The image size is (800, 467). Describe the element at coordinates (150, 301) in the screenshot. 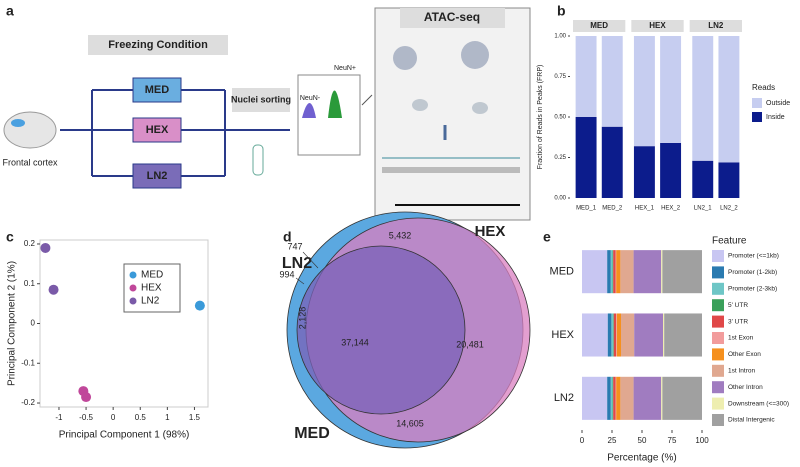

I see `legend-label: LN2` at that location.